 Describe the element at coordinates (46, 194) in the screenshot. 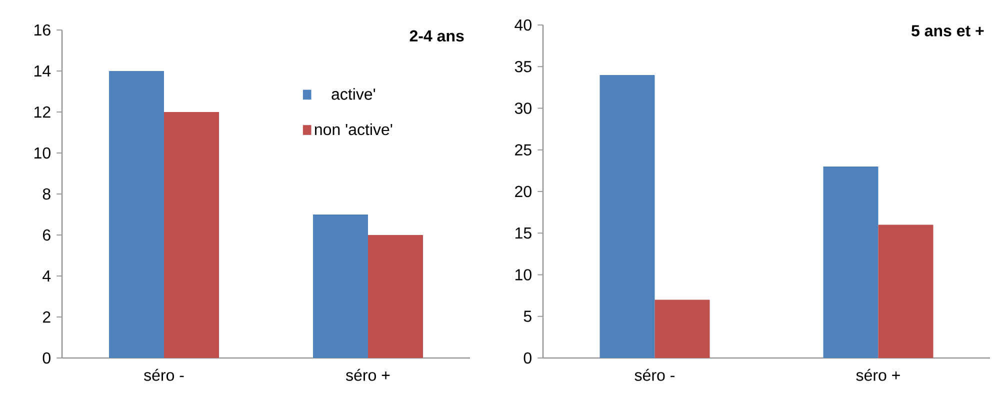

I see `y-tick-label: 8` at that location.